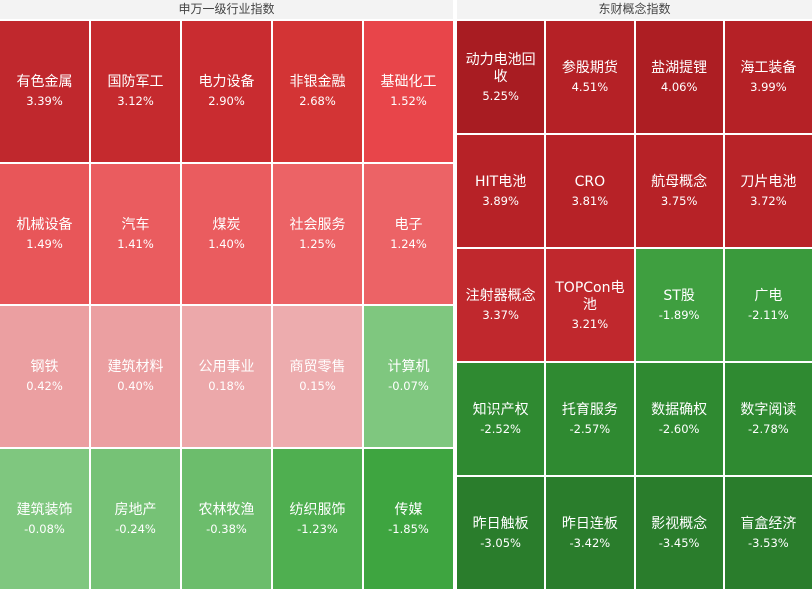 This screenshot has height=589, width=812. I want to click on heatmap-cell: 钢铁 0.42%, so click(44, 376).